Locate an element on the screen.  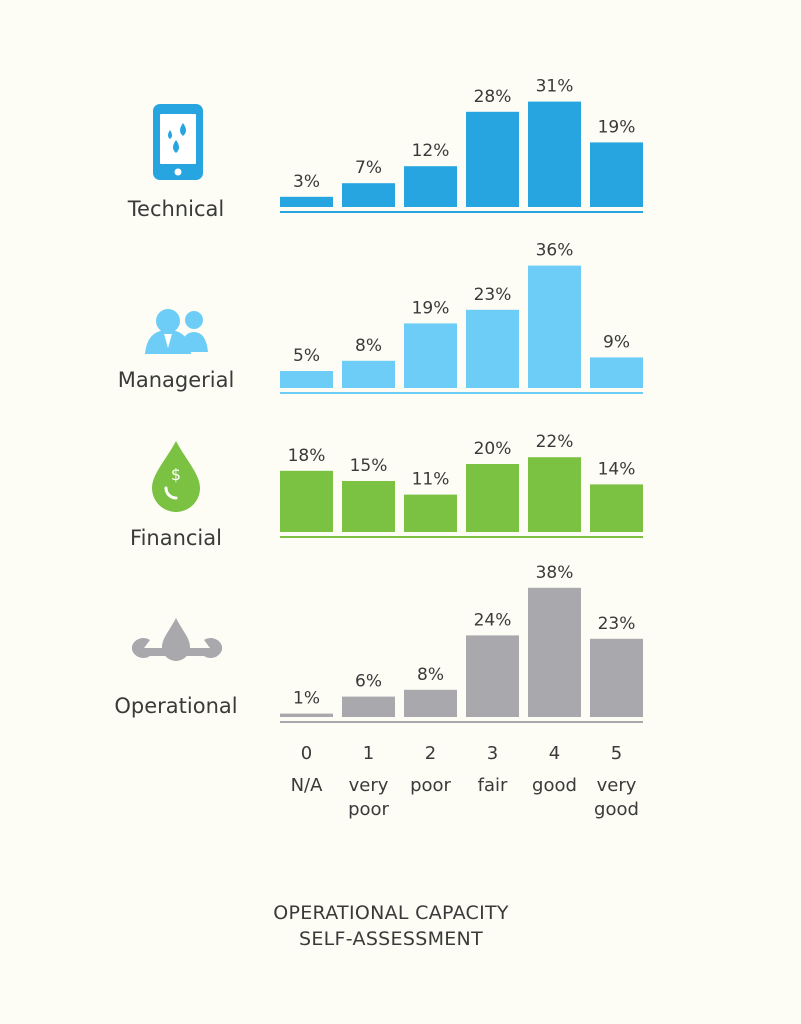
value-label-technical-0: 3% is located at coordinates (306, 182).